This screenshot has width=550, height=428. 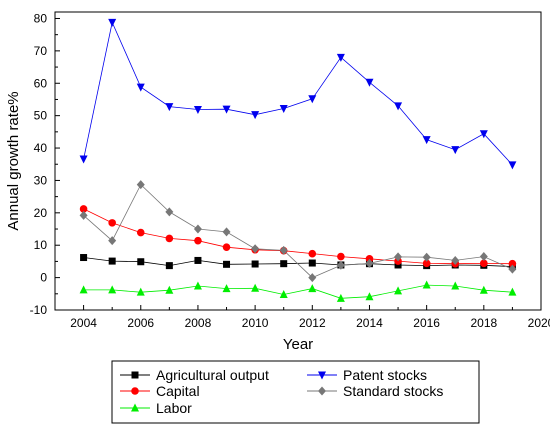 What do you see at coordinates (298, 344) in the screenshot?
I see `x-axis-title: Year` at bounding box center [298, 344].